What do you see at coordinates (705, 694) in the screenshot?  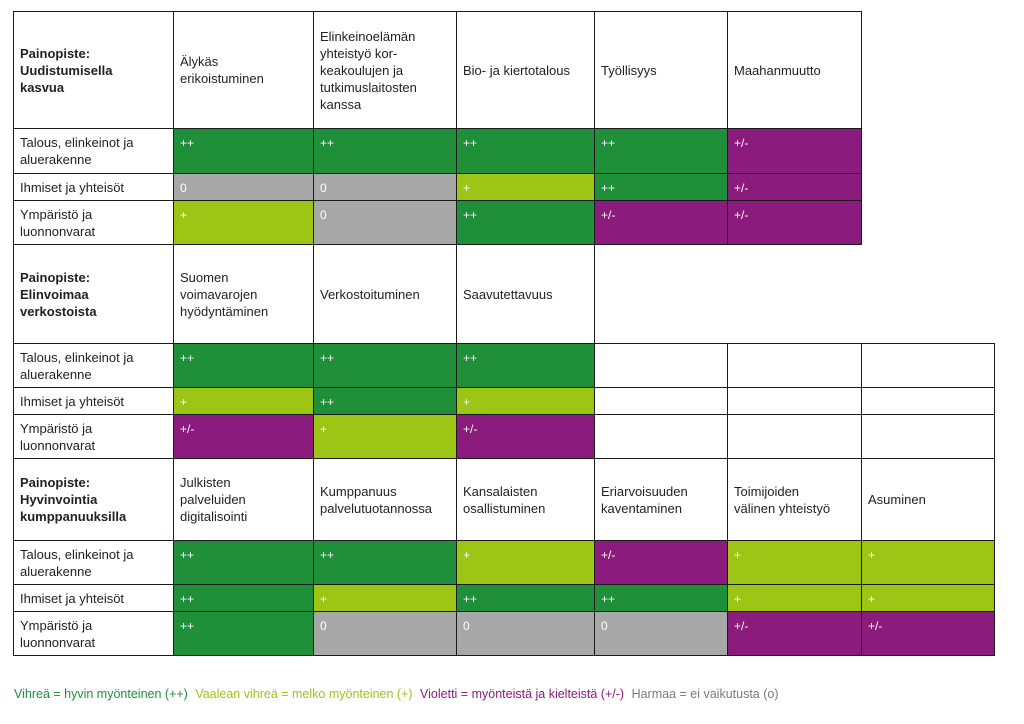 I see `legend-grey: Harmaa = ei vaikutusta (o)` at bounding box center [705, 694].